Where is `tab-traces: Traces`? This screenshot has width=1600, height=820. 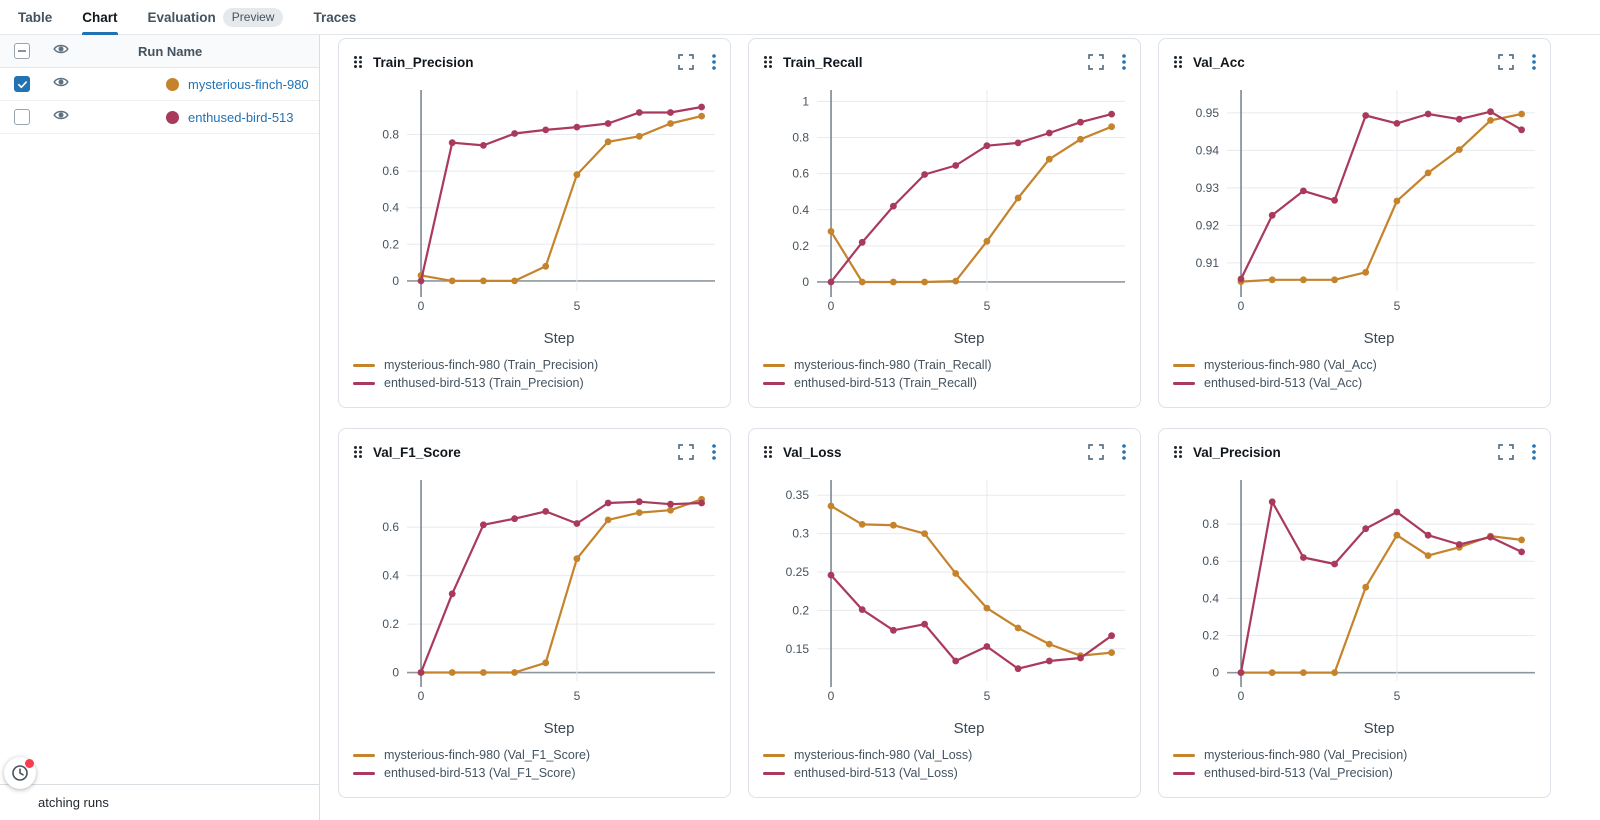
tab-traces: Traces is located at coordinates (334, 17).